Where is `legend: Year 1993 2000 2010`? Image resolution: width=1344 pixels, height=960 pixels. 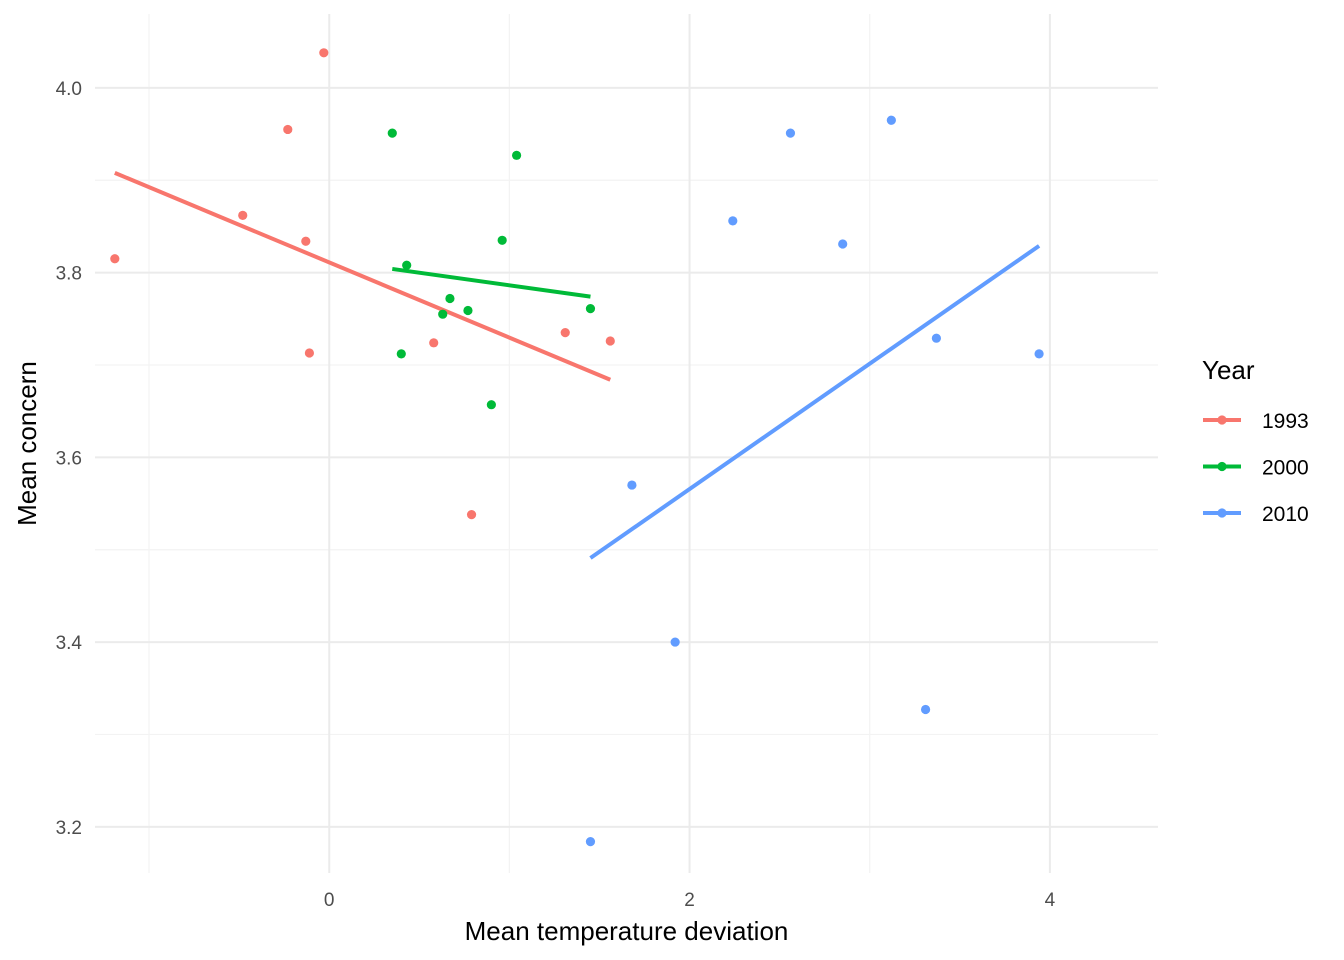
legend: Year 1993 2000 2010 is located at coordinates (1255, 440).